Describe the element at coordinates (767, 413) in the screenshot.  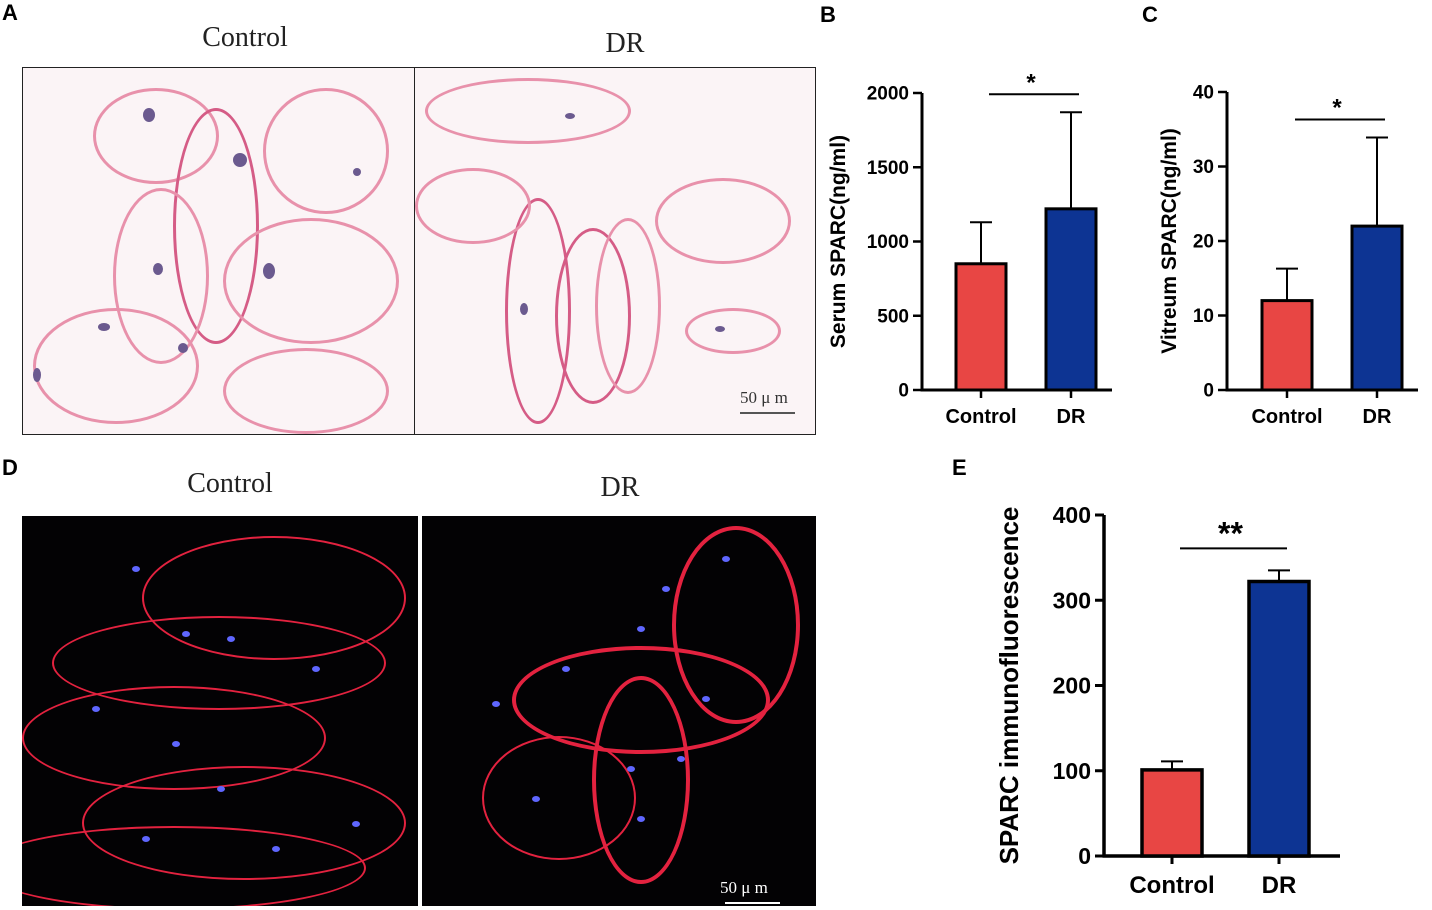
I see `he-scalebar-line` at that location.